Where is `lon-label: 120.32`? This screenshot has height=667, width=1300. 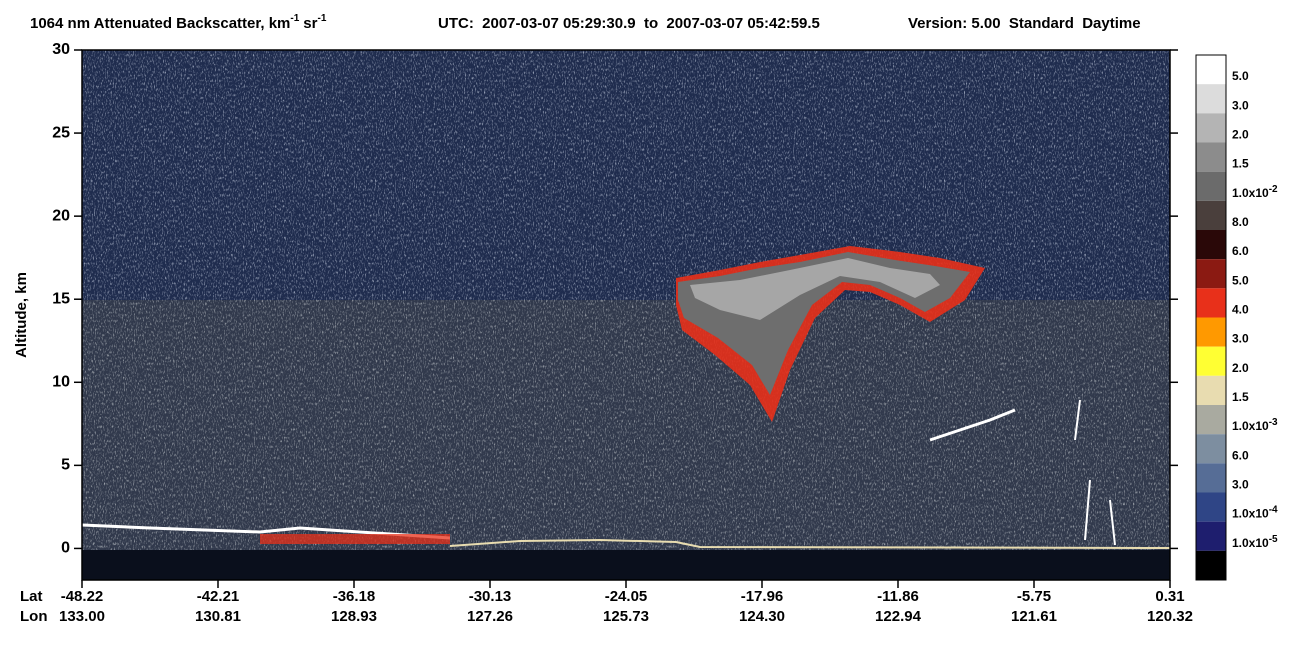
lon-label: 120.32 is located at coordinates (1170, 616).